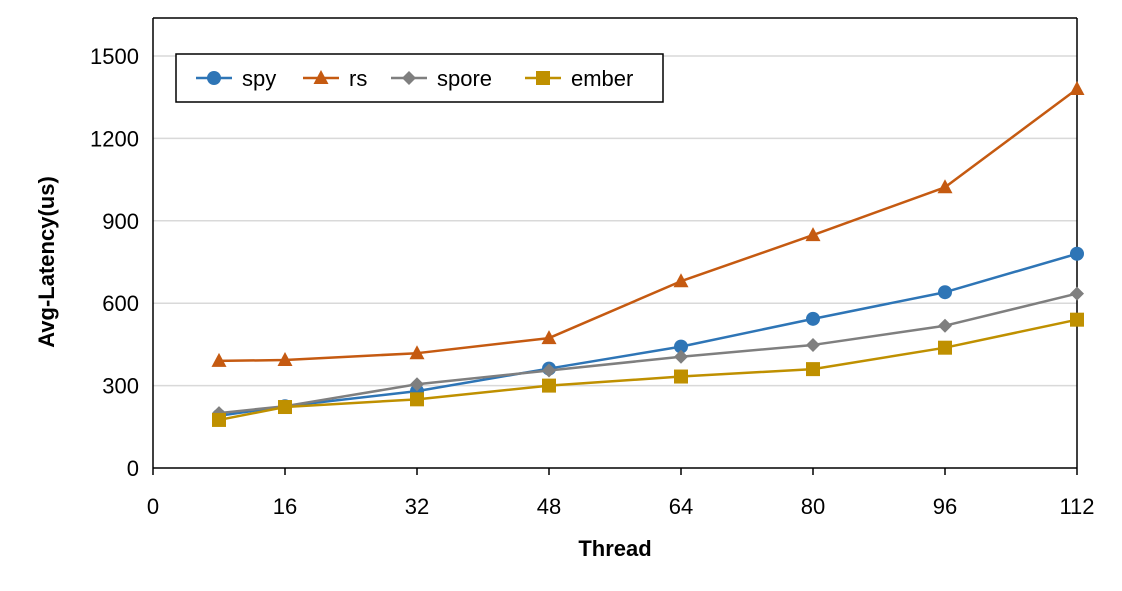  Describe the element at coordinates (259, 78) in the screenshot. I see `legend-label-spy: spy` at that location.